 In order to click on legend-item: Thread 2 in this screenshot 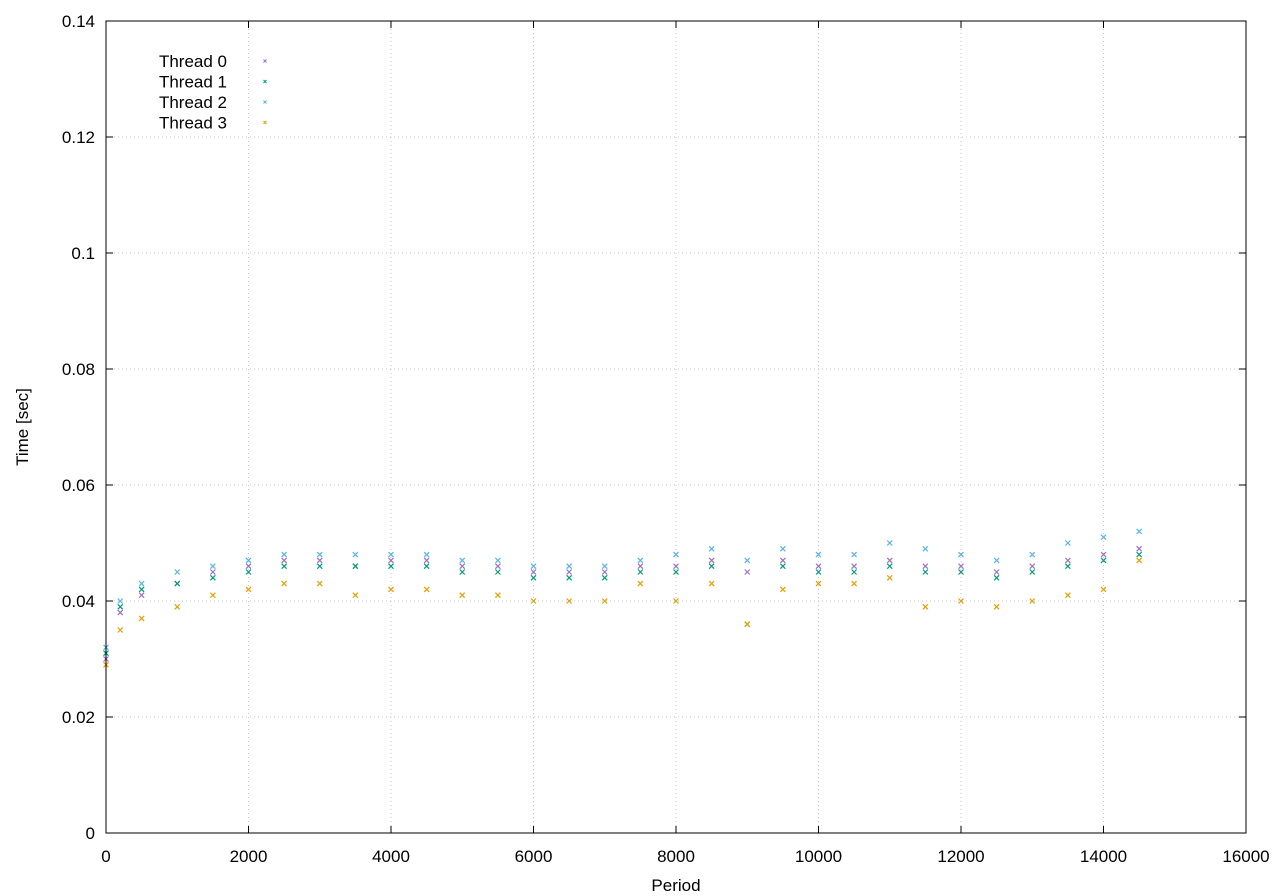, I will do `click(213, 102)`.